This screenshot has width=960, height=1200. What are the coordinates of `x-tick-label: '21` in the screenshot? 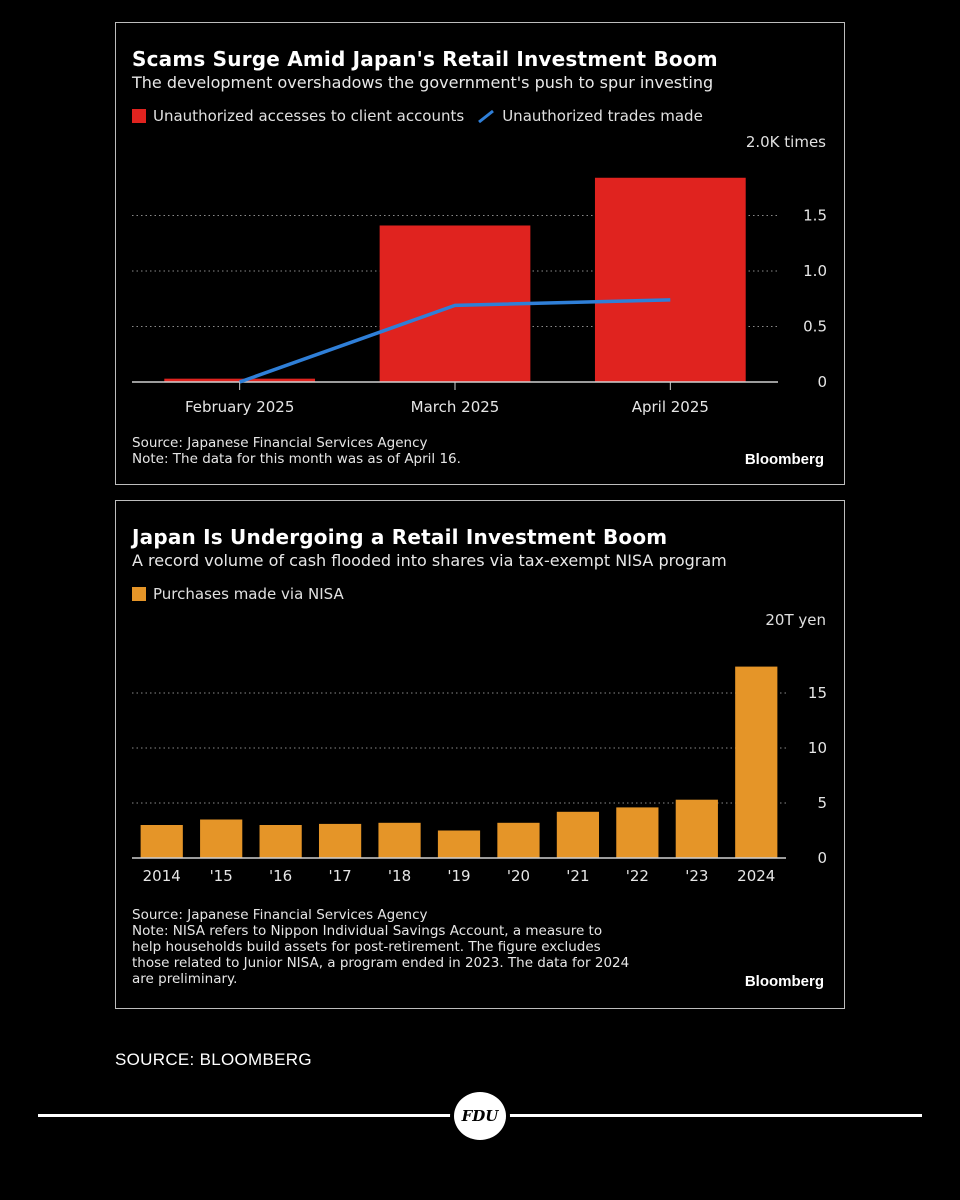 It's located at (577, 876).